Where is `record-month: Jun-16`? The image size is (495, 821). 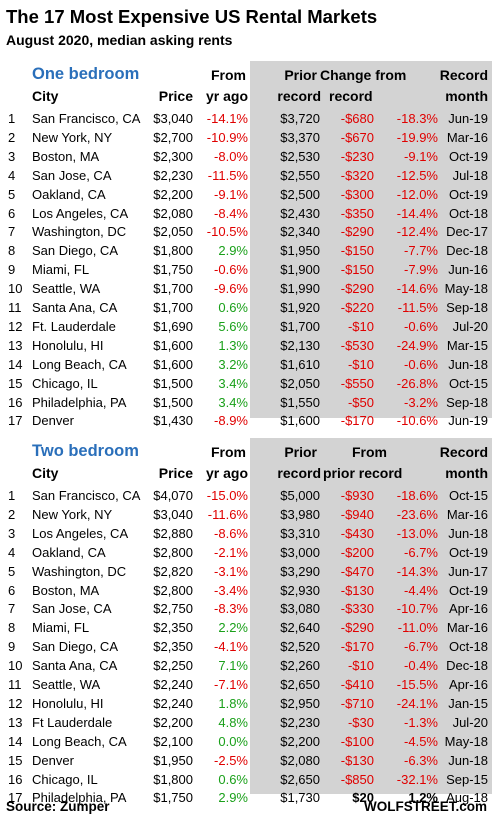
record-month: Jun-16 is located at coordinates (468, 270).